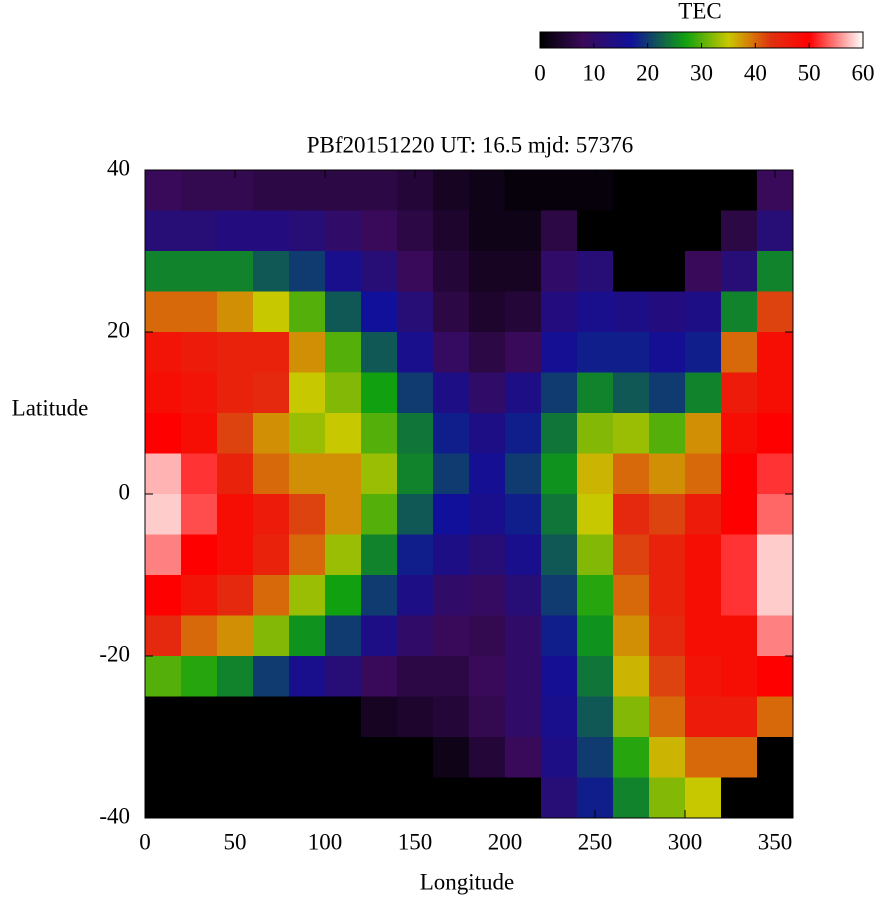 This screenshot has width=878, height=900. Describe the element at coordinates (699, 11) in the screenshot. I see `colorbar-label: TEC` at that location.